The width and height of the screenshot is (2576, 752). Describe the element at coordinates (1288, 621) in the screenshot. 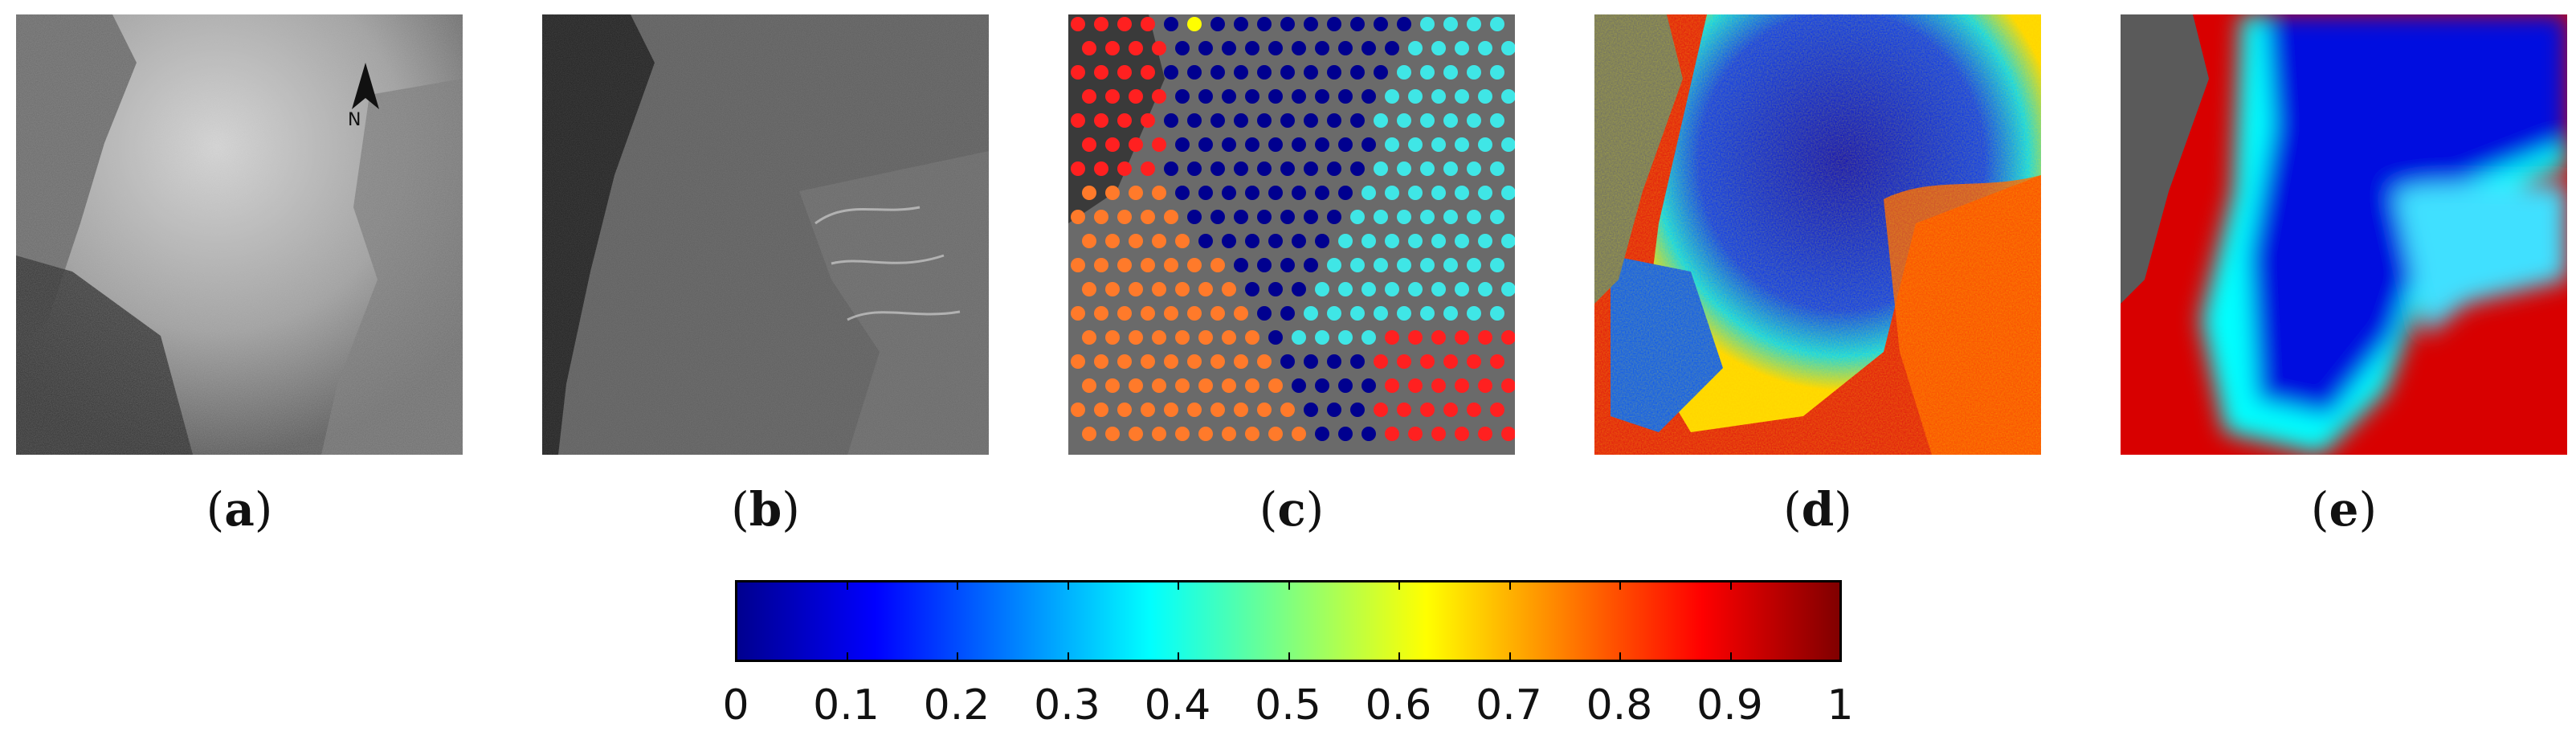

I see `colorbar` at that location.